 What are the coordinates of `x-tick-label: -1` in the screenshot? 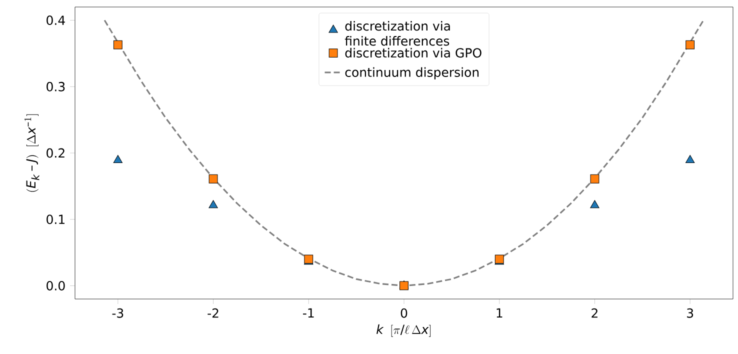 It's located at (308, 313).